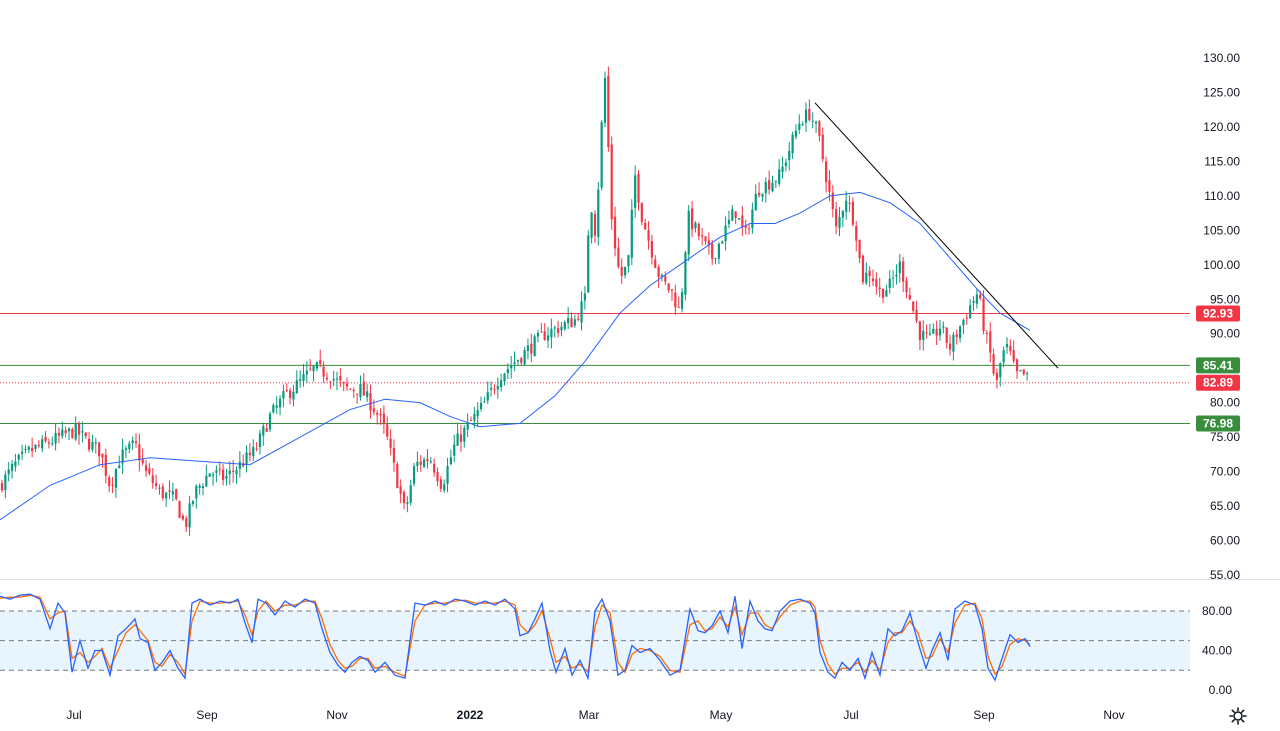 The width and height of the screenshot is (1280, 731). What do you see at coordinates (1218, 365) in the screenshot?
I see `price-label-text: 85.41` at bounding box center [1218, 365].